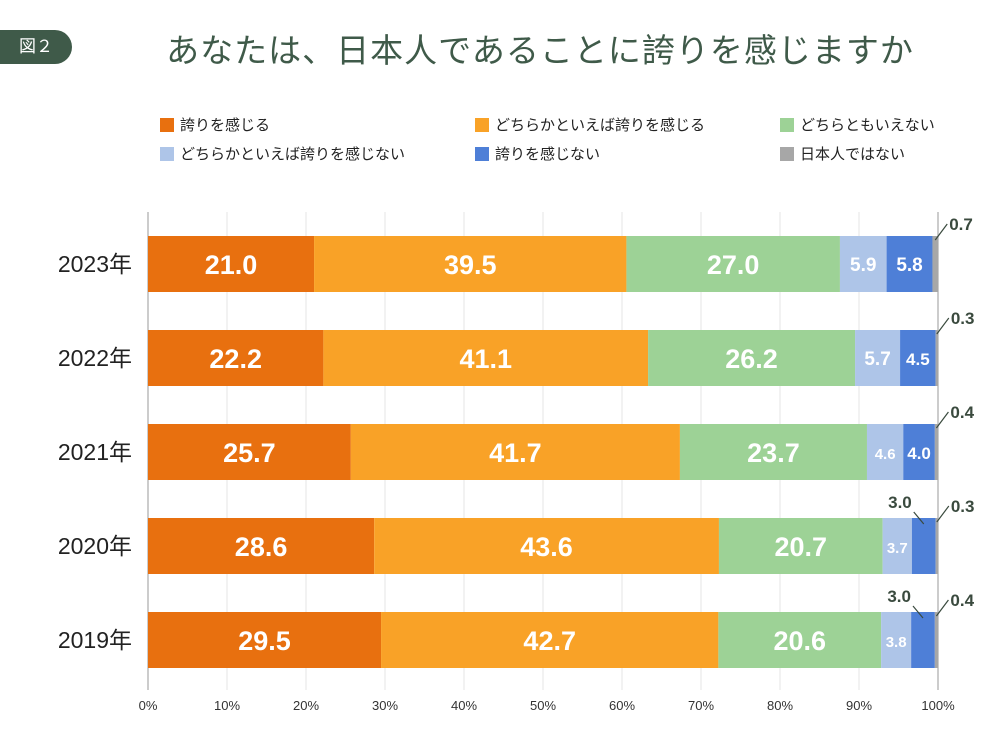  Describe the element at coordinates (482, 125) in the screenshot. I see `legend-swatch-somewhat-proud` at that location.